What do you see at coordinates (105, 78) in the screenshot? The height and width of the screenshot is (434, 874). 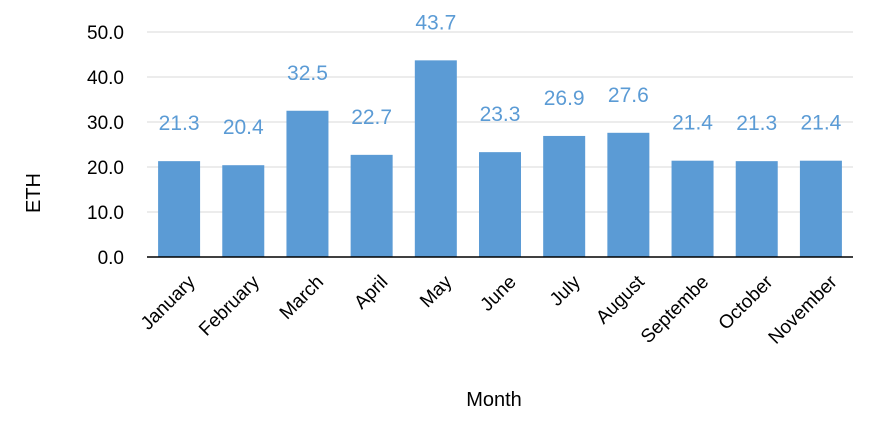 I see `y-tick-label: 40.0` at bounding box center [105, 78].